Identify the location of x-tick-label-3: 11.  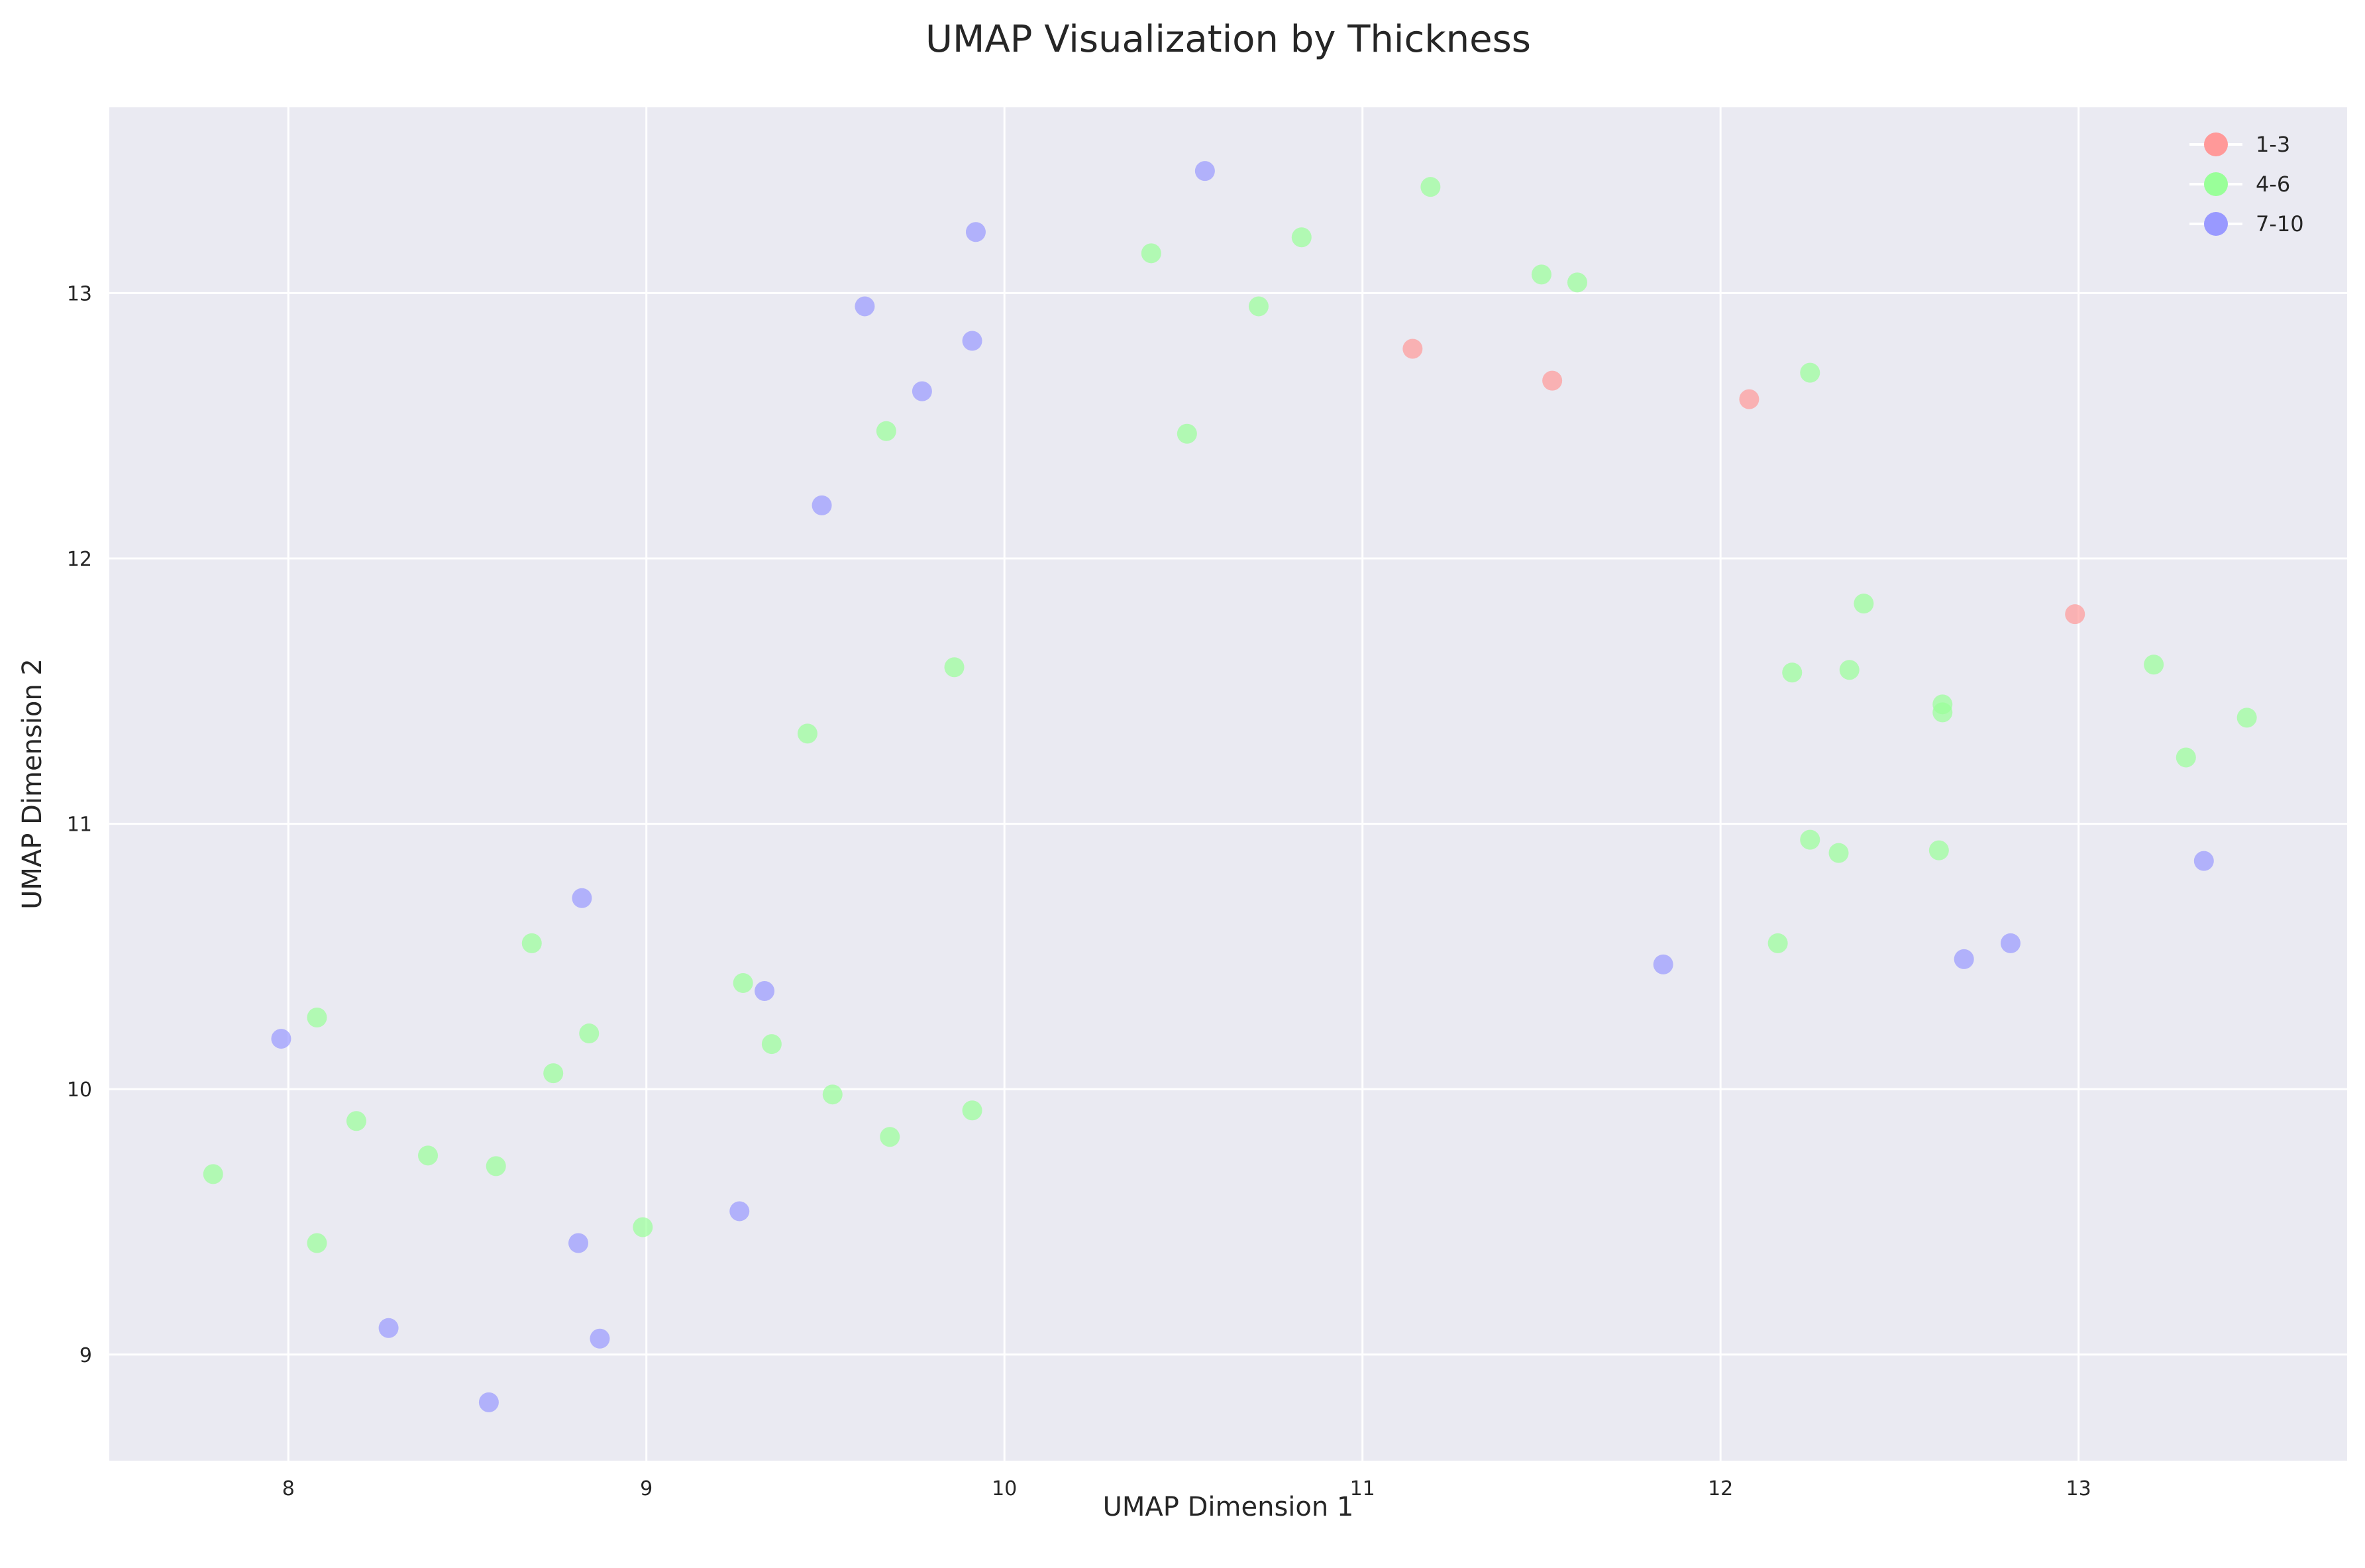
(1362, 1488).